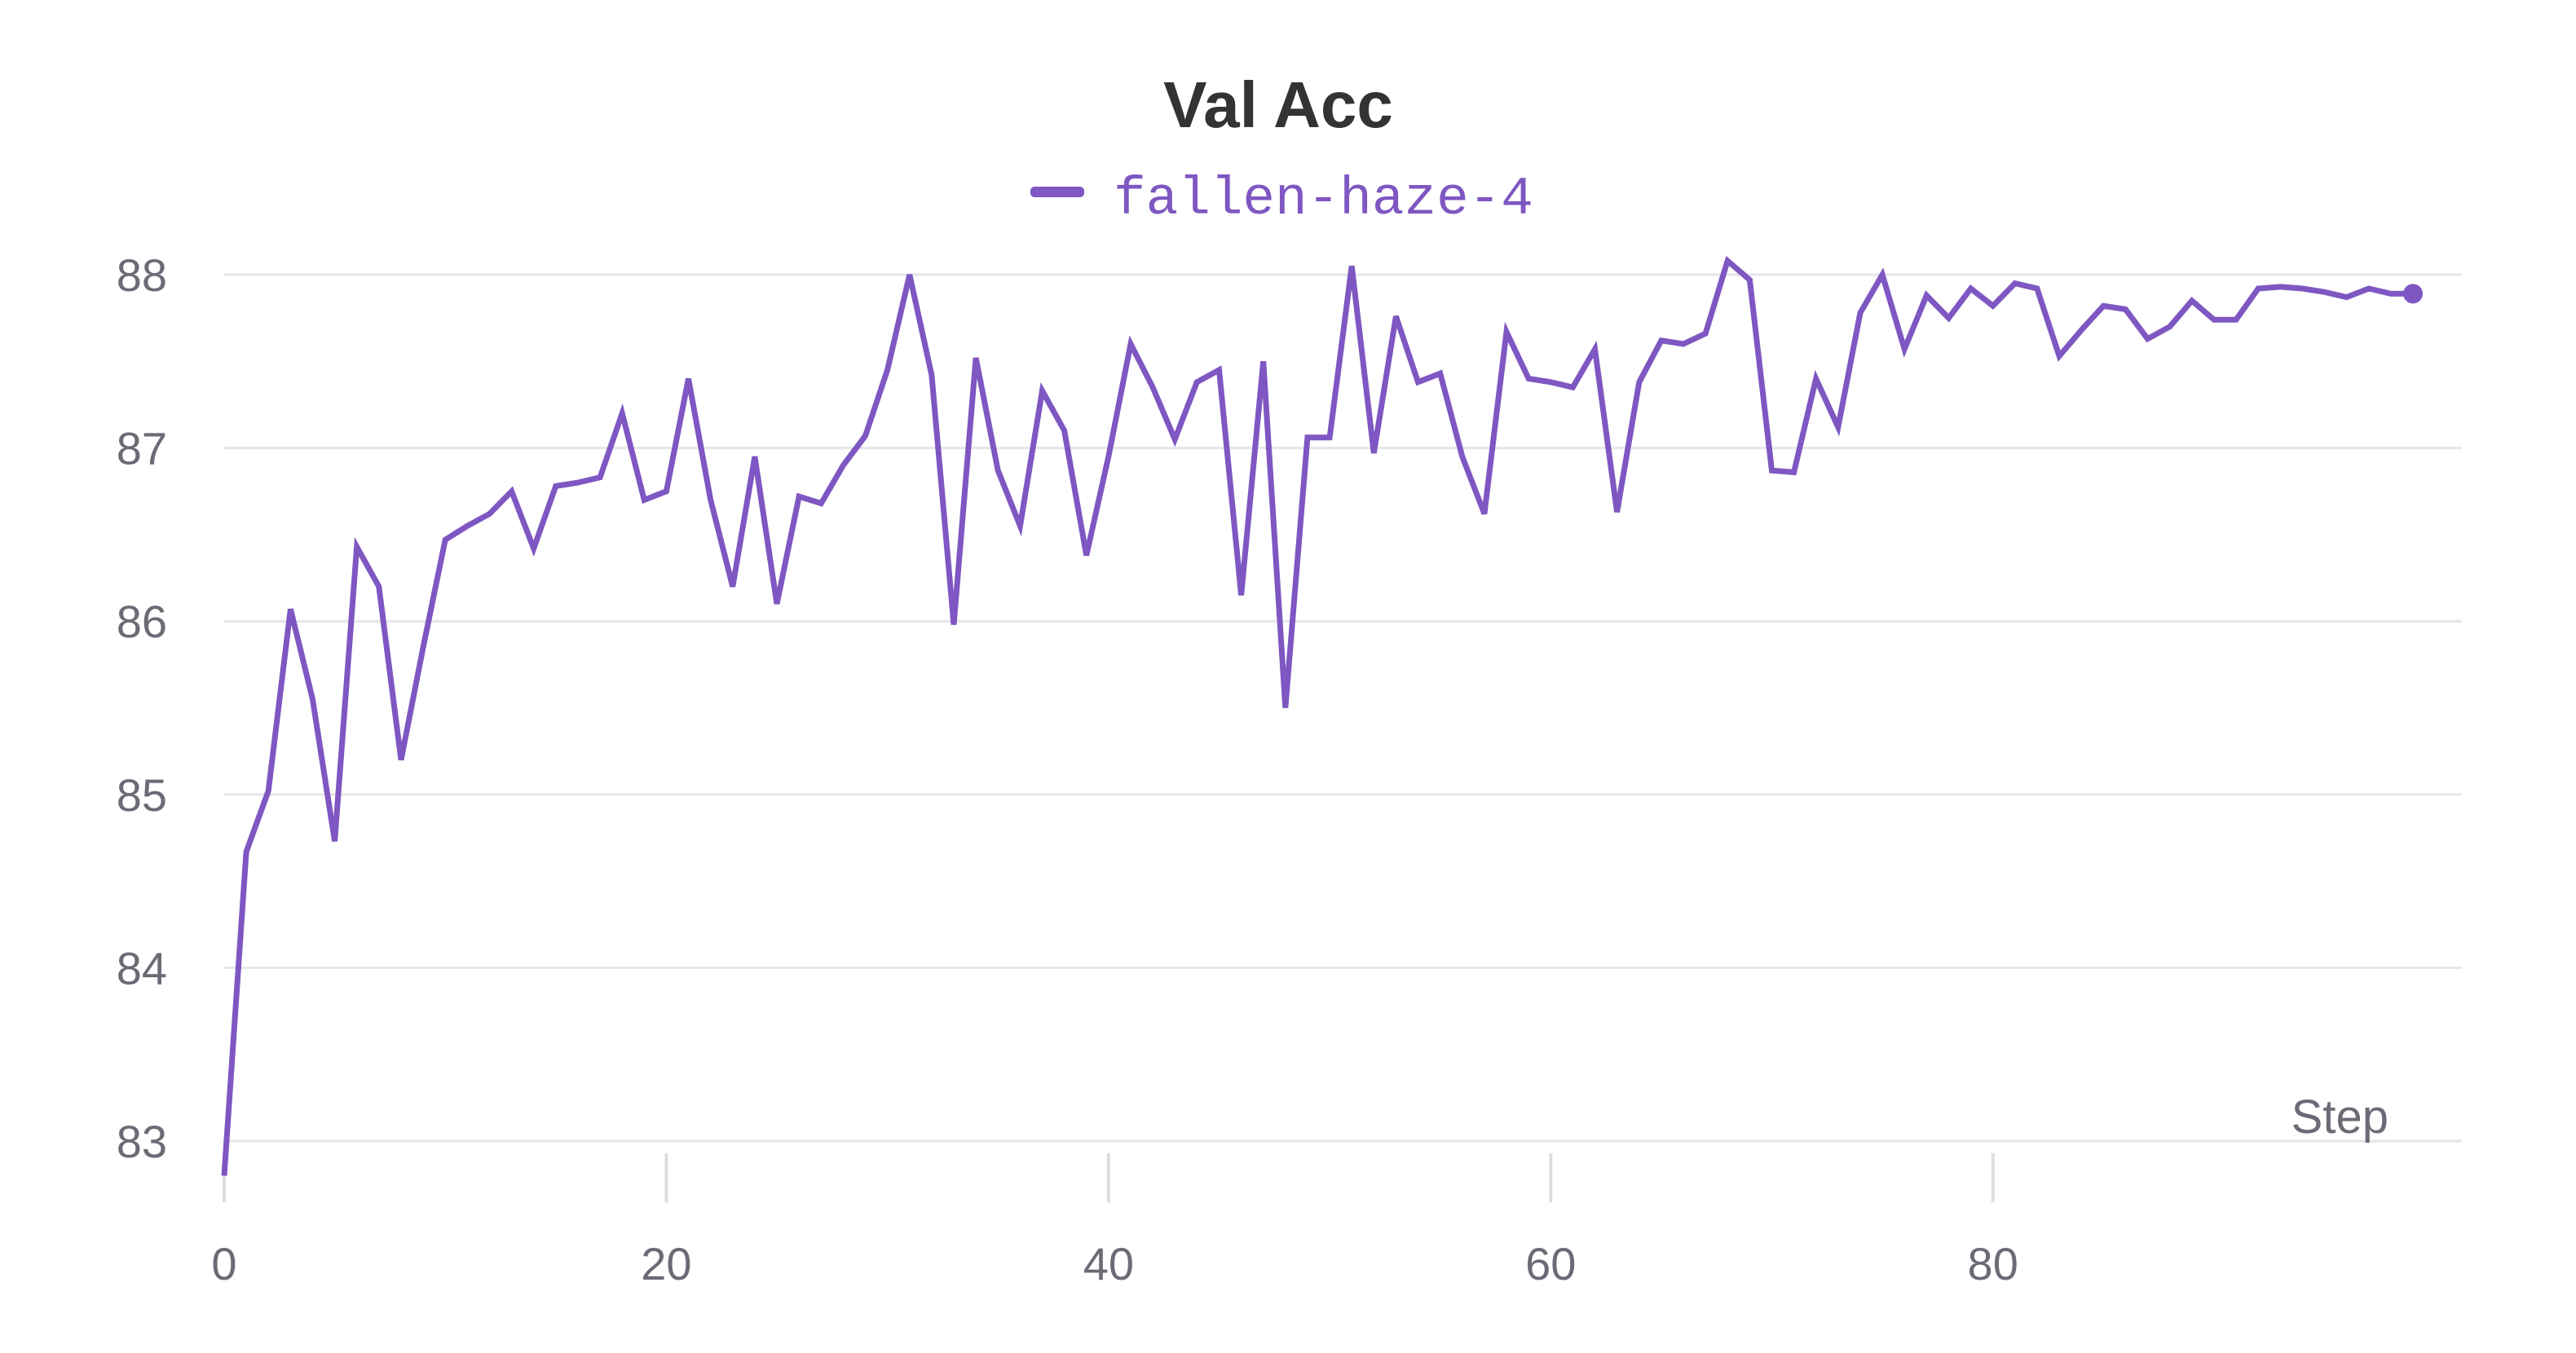 The image size is (2576, 1353). I want to click on x-axis-tick-labels: 0 20 40 60 80, so click(1114, 1263).